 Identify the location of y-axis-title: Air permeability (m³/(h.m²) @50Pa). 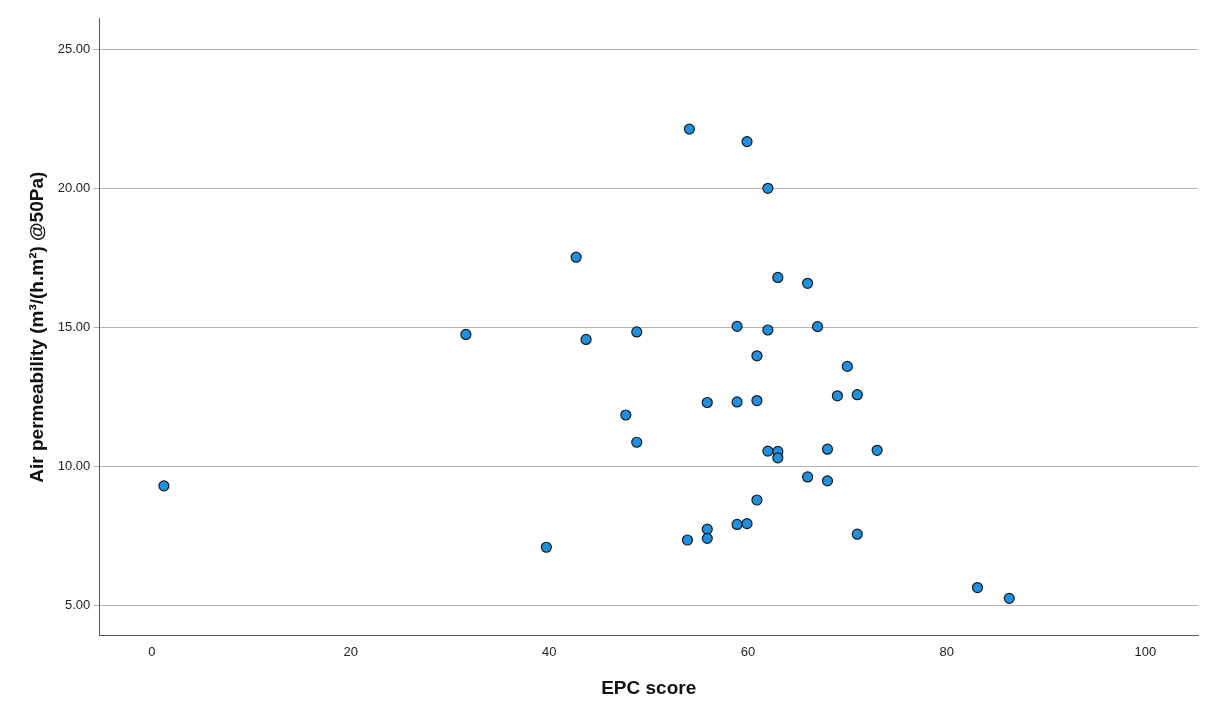
(36, 327).